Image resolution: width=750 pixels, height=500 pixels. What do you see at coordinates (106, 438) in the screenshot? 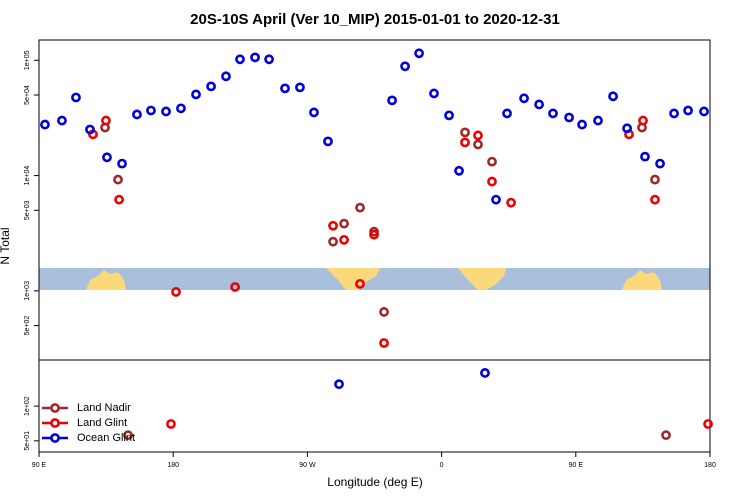
I see `legend-label: Ocean Glint` at bounding box center [106, 438].